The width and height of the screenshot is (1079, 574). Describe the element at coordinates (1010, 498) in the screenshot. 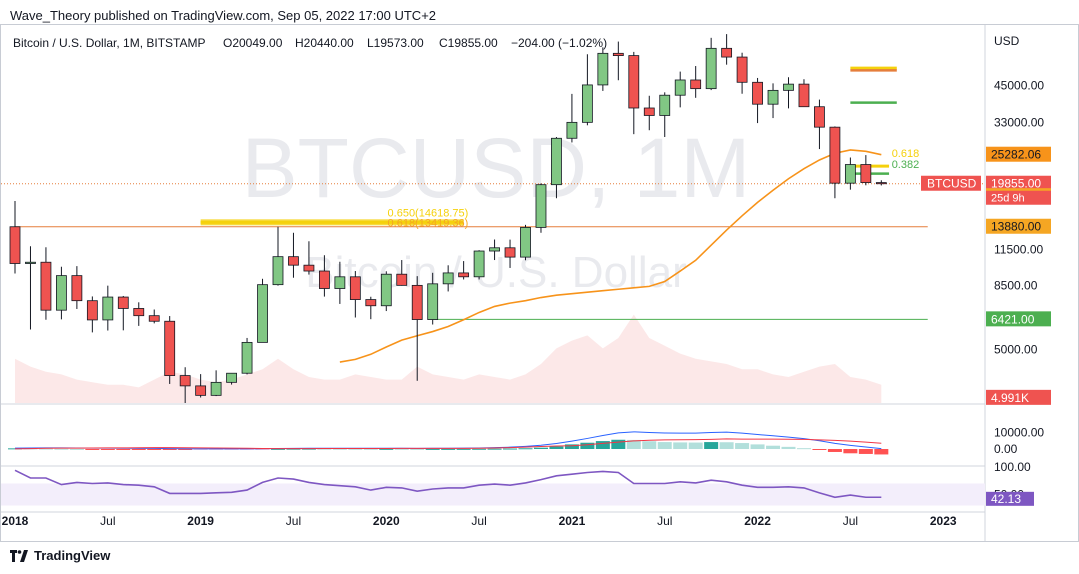

I see `rsi-value-box` at that location.